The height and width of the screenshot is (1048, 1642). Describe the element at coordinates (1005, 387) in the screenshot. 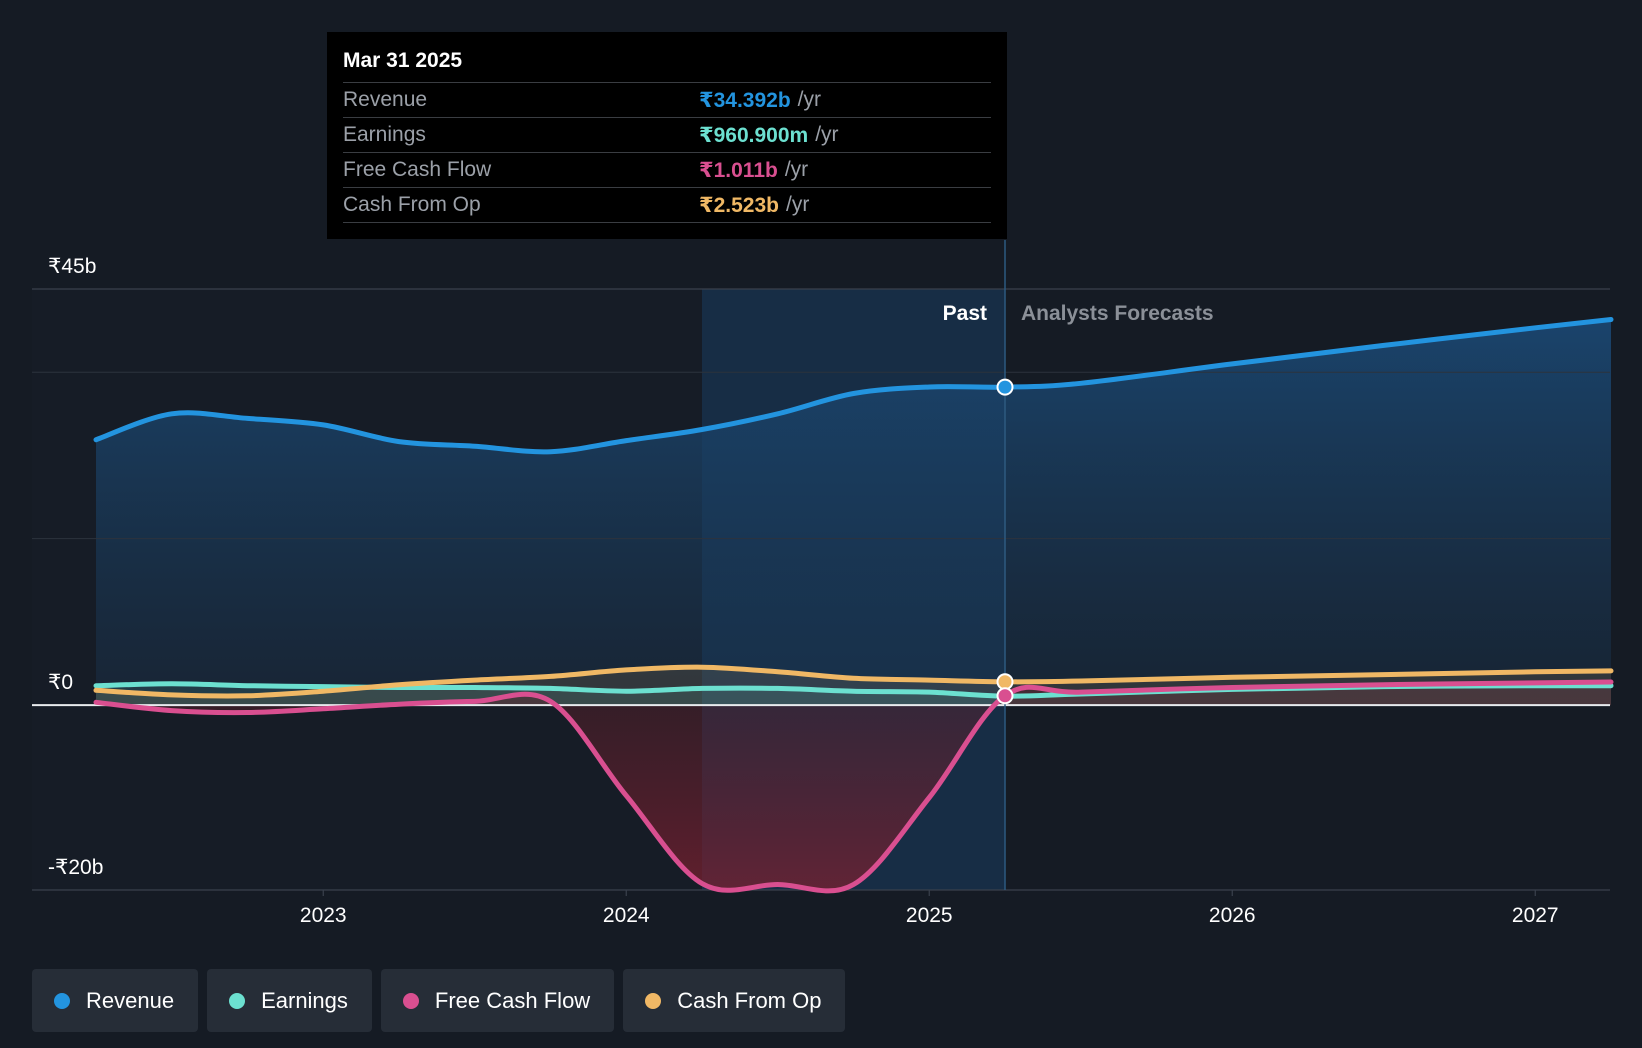

I see `revenue-marker` at that location.